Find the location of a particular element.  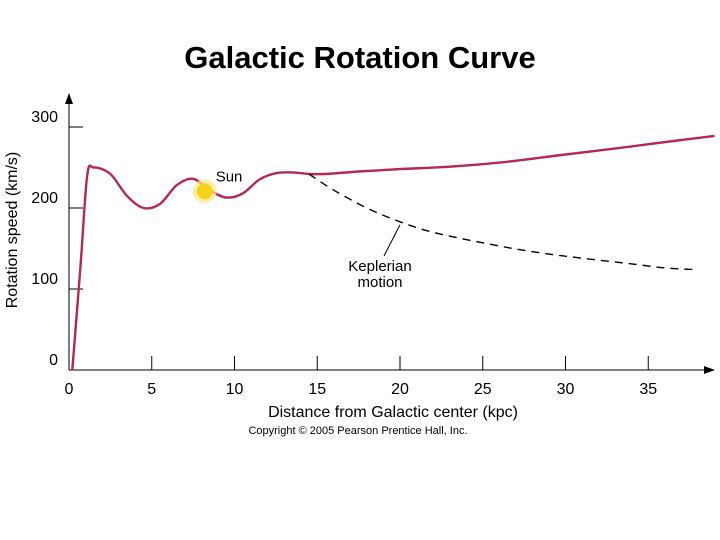

x-tick-label: 15 is located at coordinates (317, 389).